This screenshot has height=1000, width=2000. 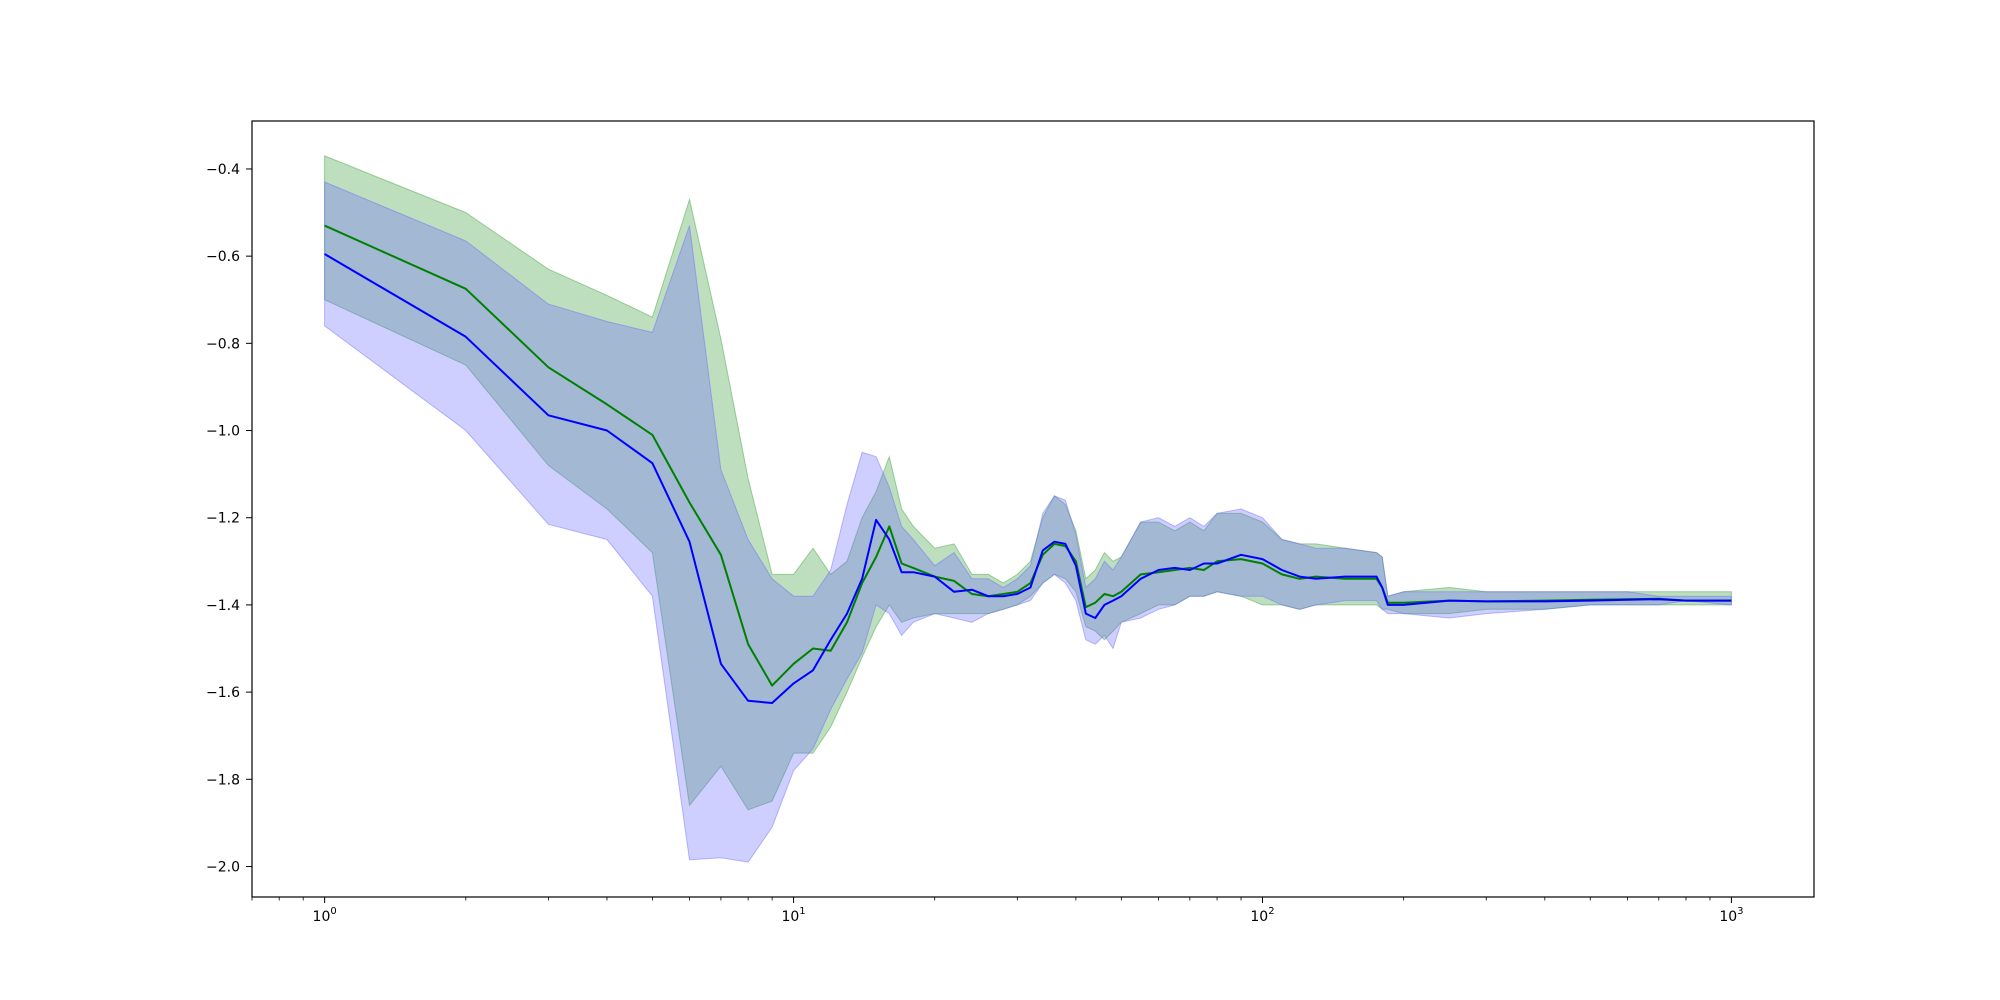 I want to click on y-tick-label: −1.2, so click(x=223, y=519).